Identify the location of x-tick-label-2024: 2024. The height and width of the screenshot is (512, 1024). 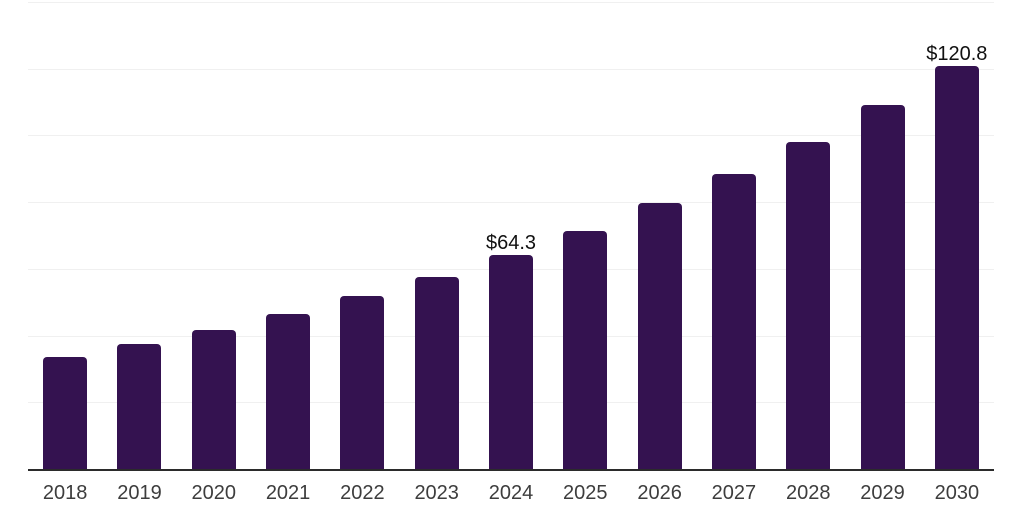
(511, 493).